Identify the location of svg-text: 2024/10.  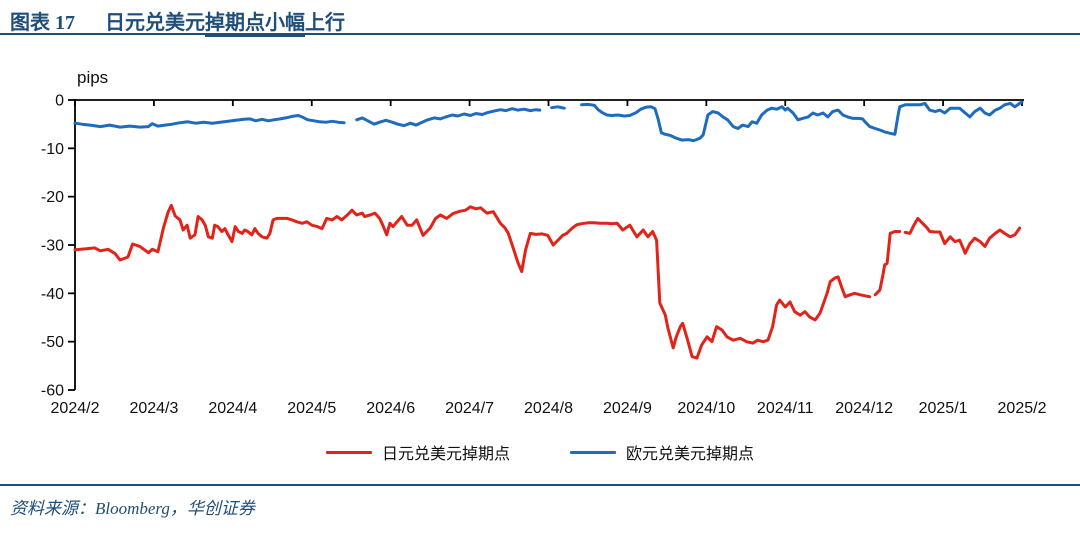
(706, 408).